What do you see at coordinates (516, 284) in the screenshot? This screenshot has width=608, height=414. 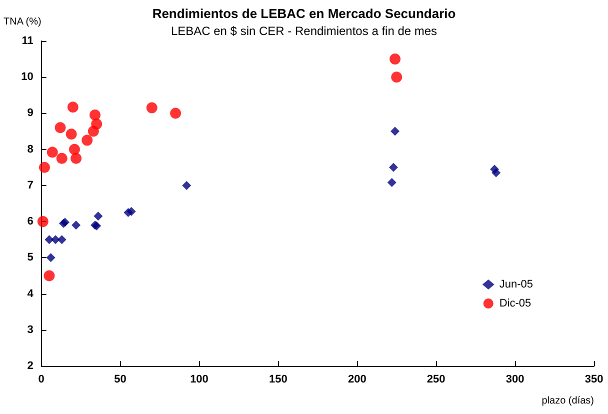 I see `legend-label: Jun-05` at bounding box center [516, 284].